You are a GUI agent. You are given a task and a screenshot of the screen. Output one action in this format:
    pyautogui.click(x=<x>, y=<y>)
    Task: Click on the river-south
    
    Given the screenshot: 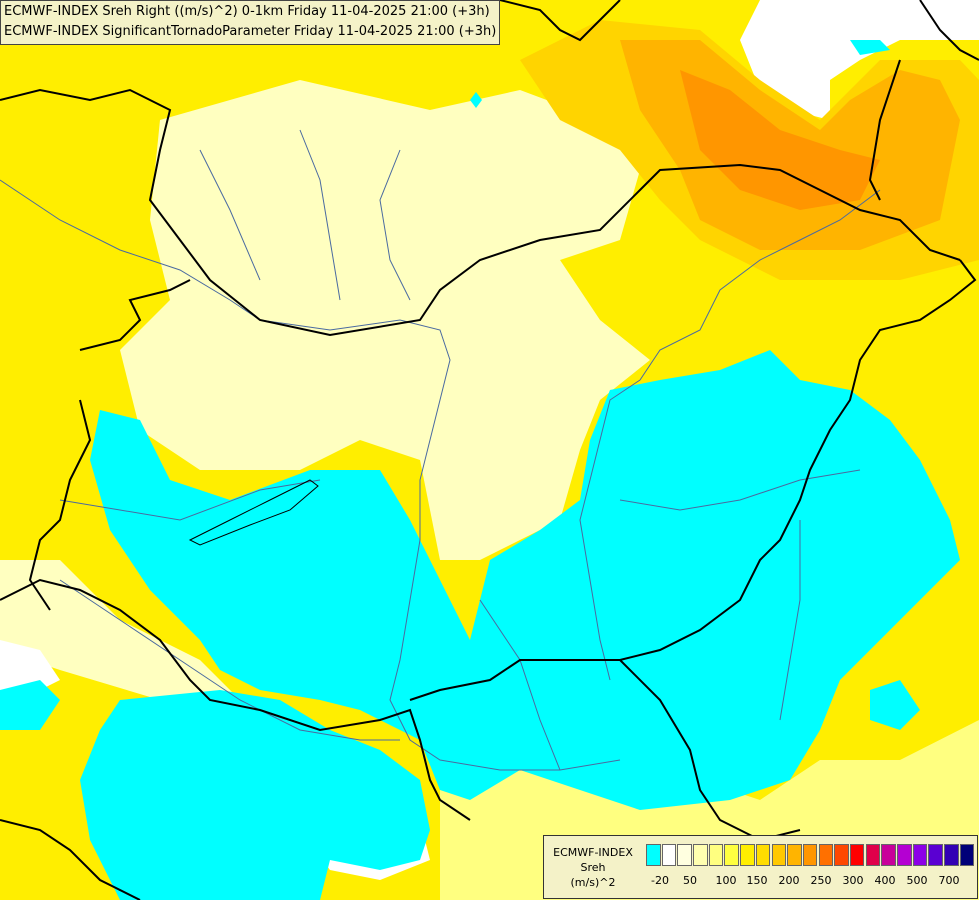 What is the action you would take?
    pyautogui.click(x=520, y=685)
    